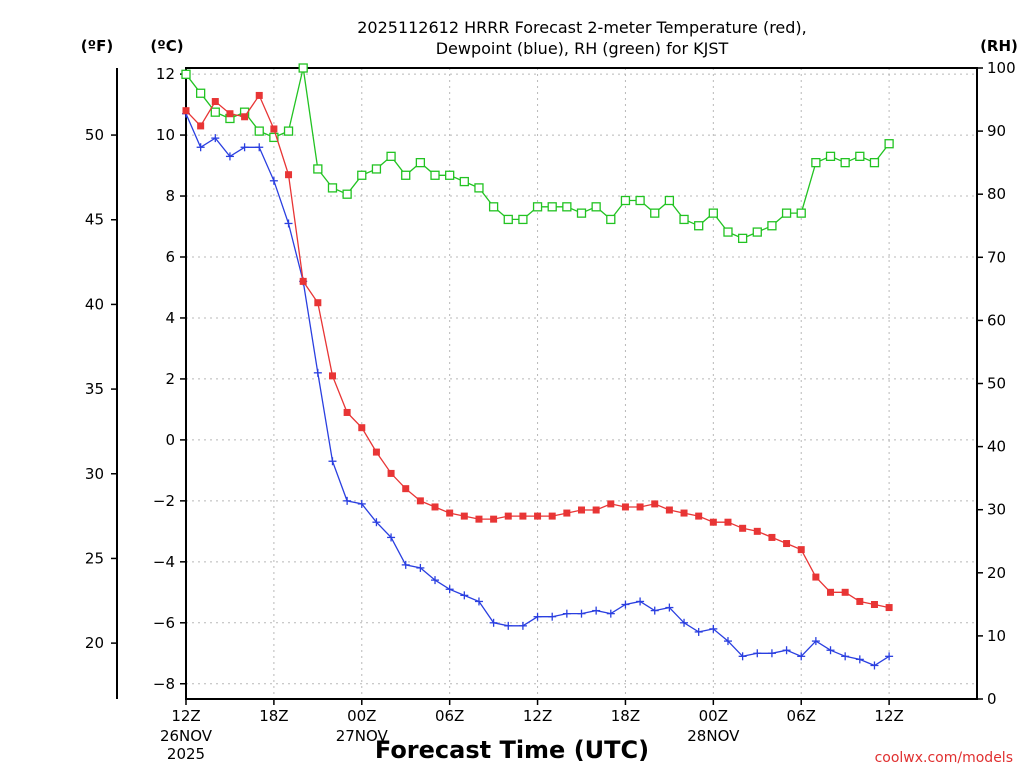  I want to click on fahrenheit-tick-label: 25, so click(94, 558).